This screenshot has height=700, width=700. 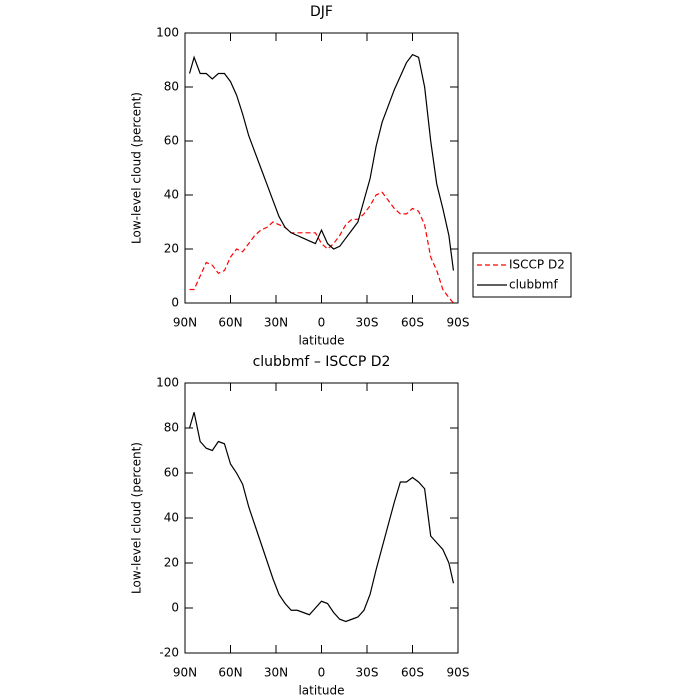 What do you see at coordinates (522, 275) in the screenshot?
I see `legend-box` at bounding box center [522, 275].